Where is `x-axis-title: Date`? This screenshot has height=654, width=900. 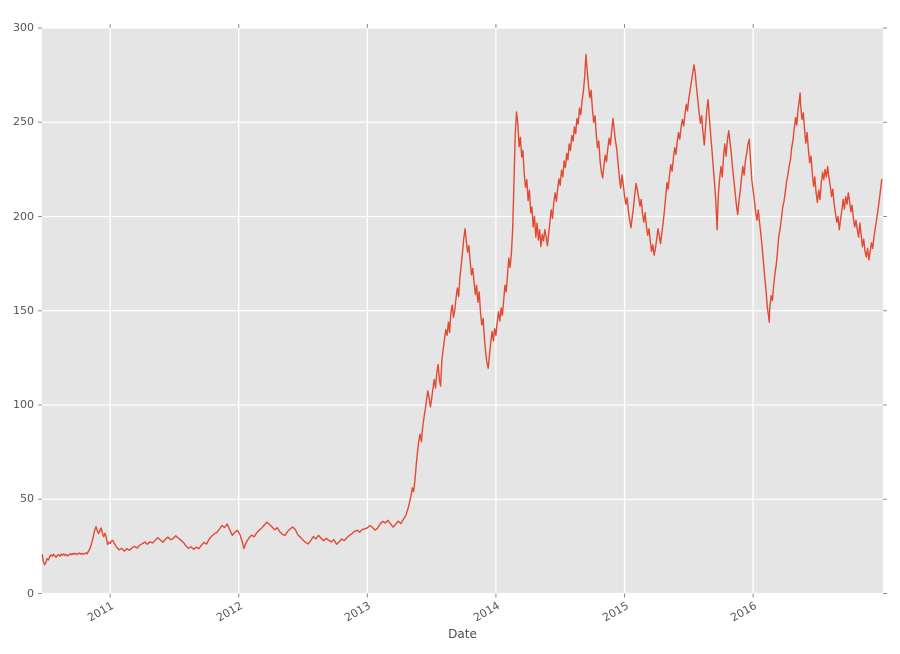
x-axis-title: Date is located at coordinates (462, 634).